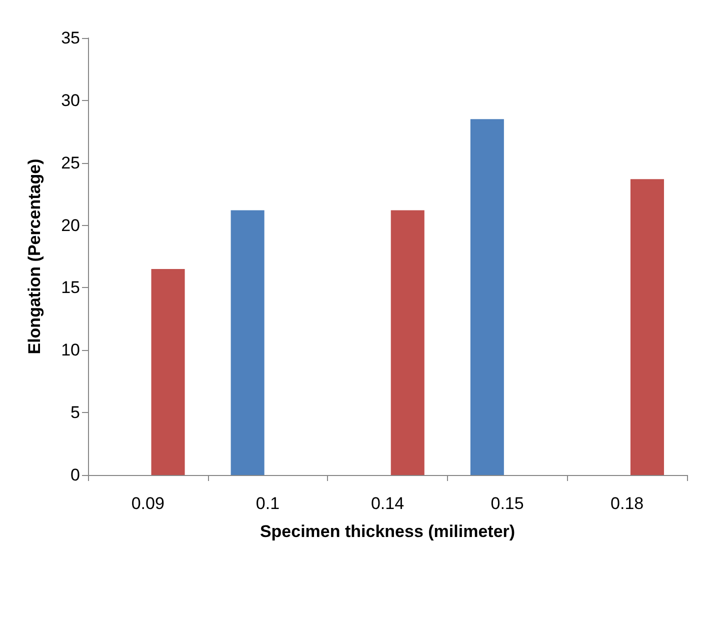 This screenshot has height=628, width=707. What do you see at coordinates (75, 475) in the screenshot?
I see `y-tick-label: 0` at bounding box center [75, 475].